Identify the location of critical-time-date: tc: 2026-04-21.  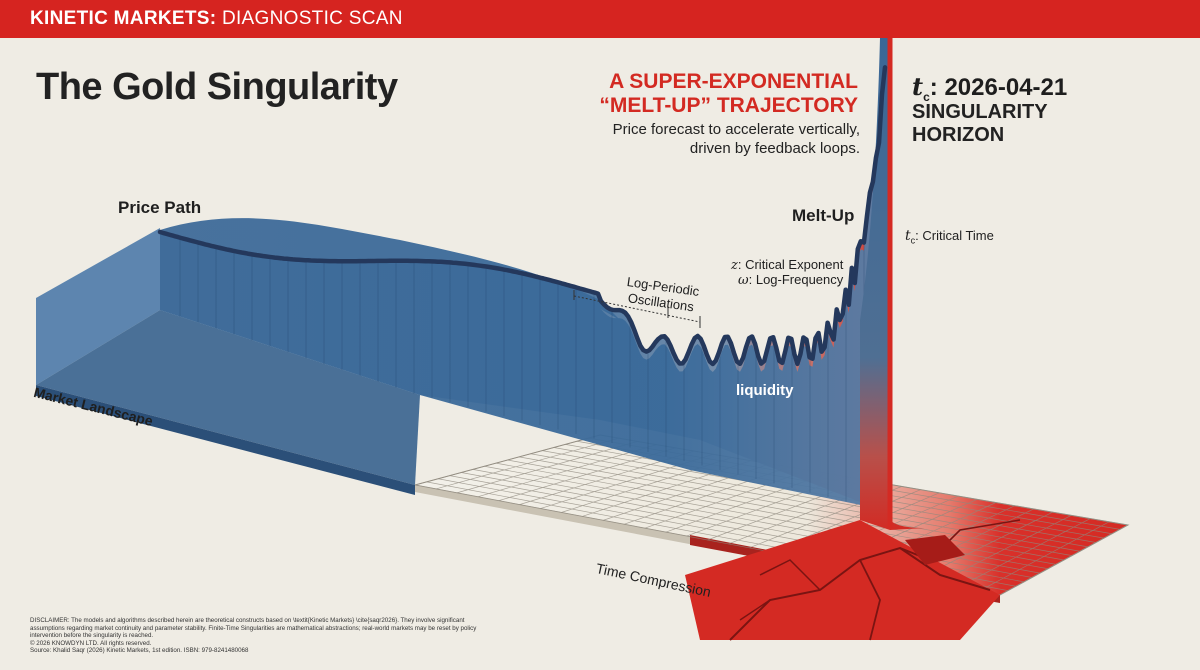
(990, 88).